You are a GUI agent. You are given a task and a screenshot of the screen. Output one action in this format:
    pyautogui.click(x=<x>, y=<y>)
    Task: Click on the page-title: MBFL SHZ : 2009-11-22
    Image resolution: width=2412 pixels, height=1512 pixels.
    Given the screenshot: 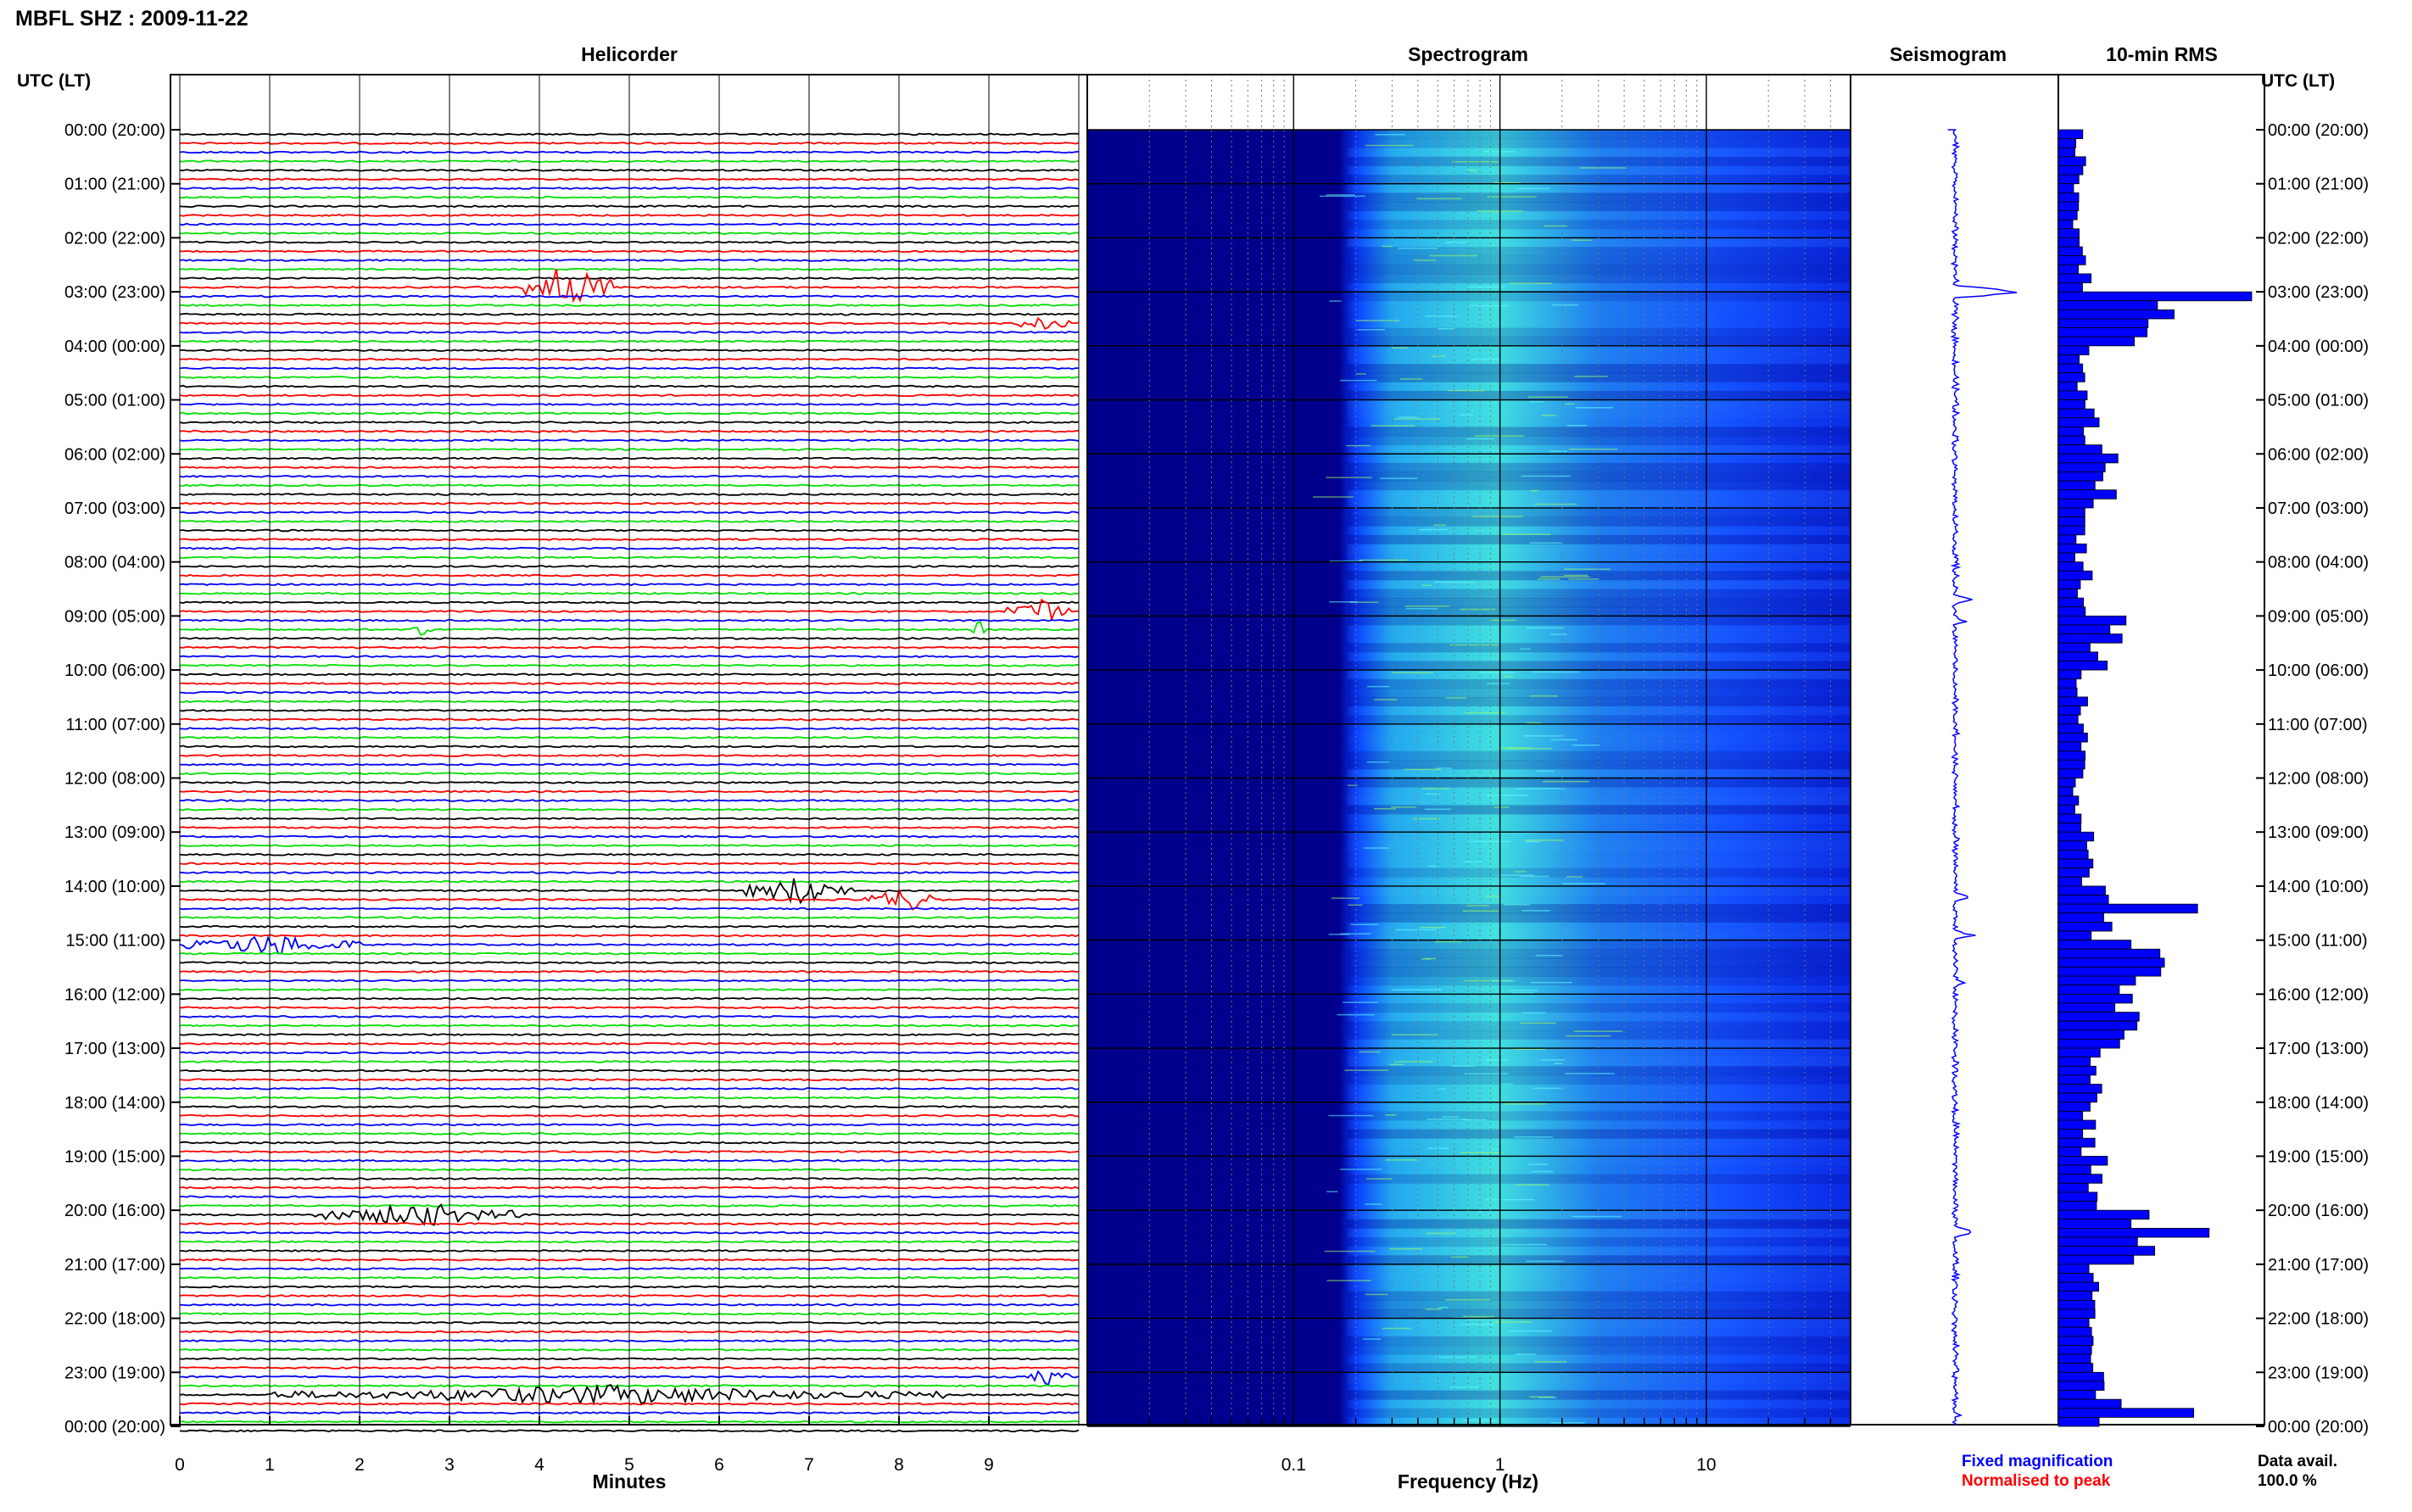 What is the action you would take?
    pyautogui.click(x=131, y=19)
    